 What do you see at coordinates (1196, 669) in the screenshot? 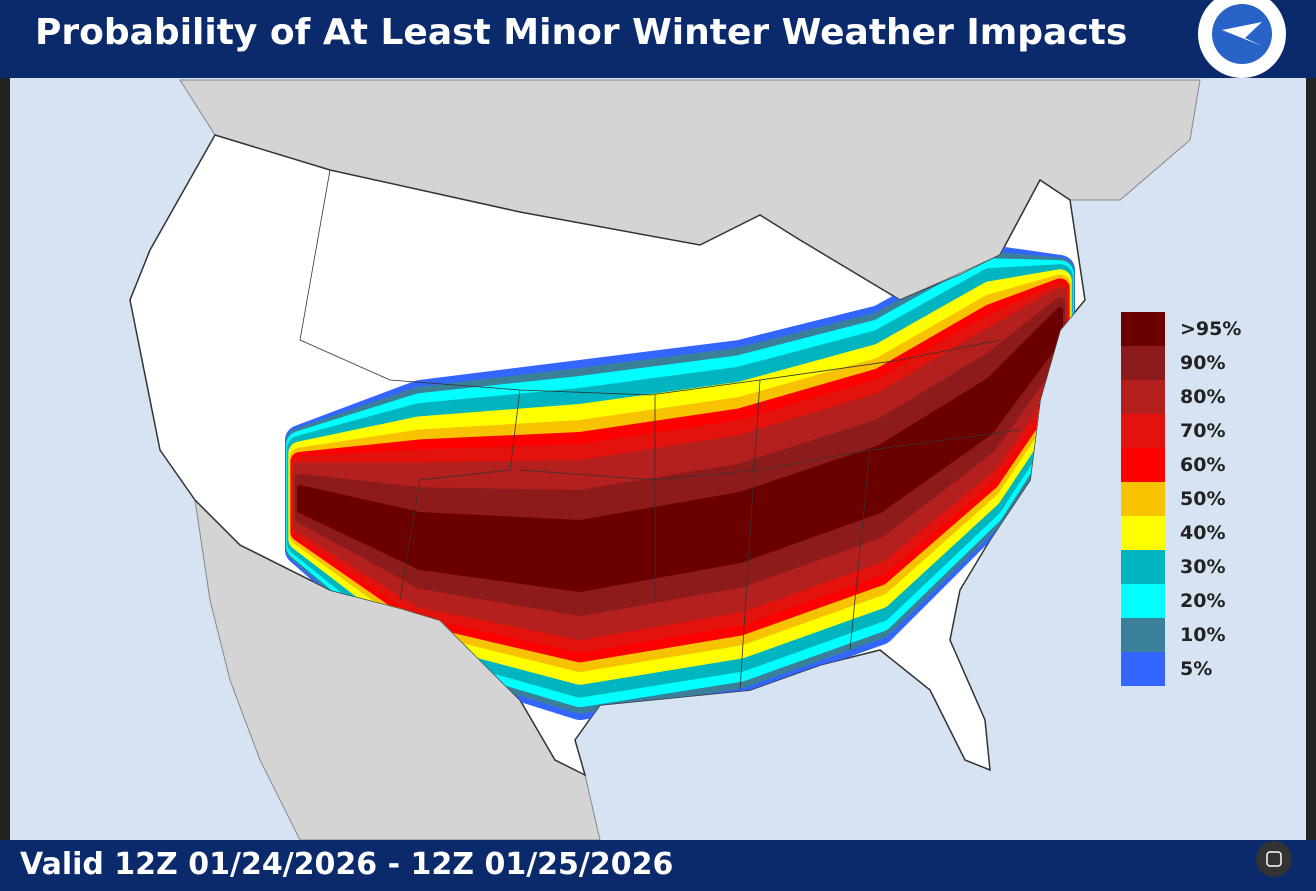
I see `legend-label: 5%` at bounding box center [1196, 669].